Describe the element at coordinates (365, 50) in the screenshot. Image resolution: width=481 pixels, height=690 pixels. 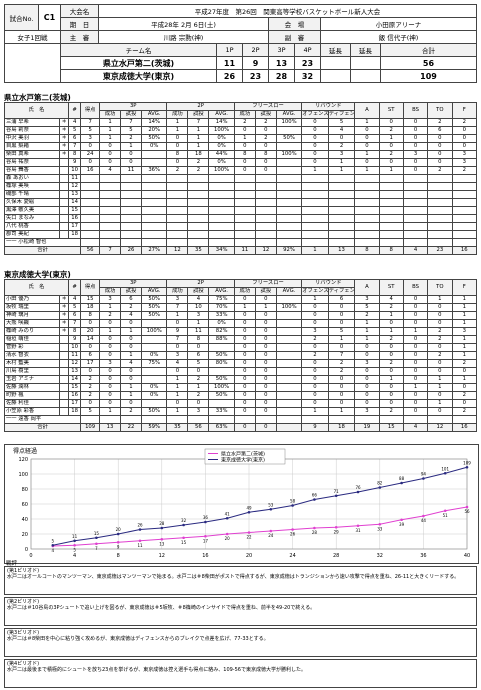
I see `period-label: 延長` at that location.